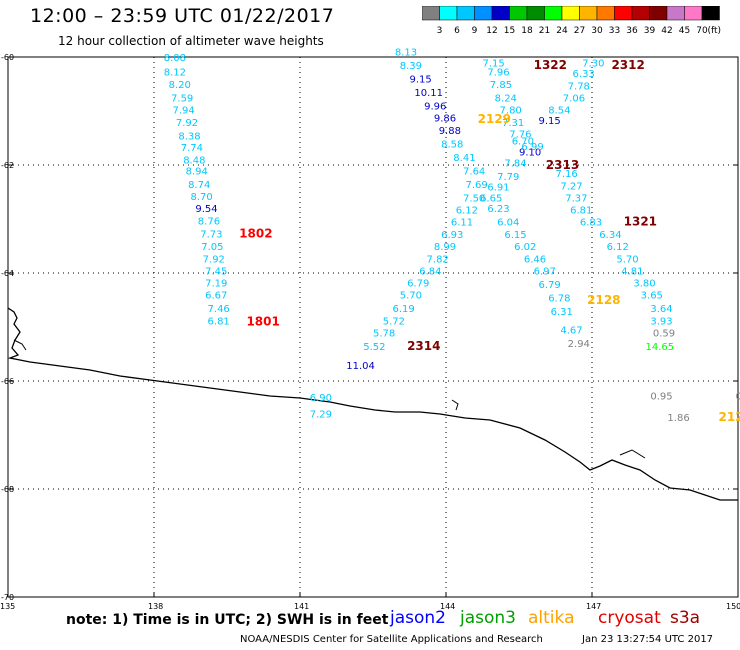 The width and height of the screenshot is (740, 650). Describe the element at coordinates (618, 247) in the screenshot. I see `wave-height-label: 6.12` at that location.